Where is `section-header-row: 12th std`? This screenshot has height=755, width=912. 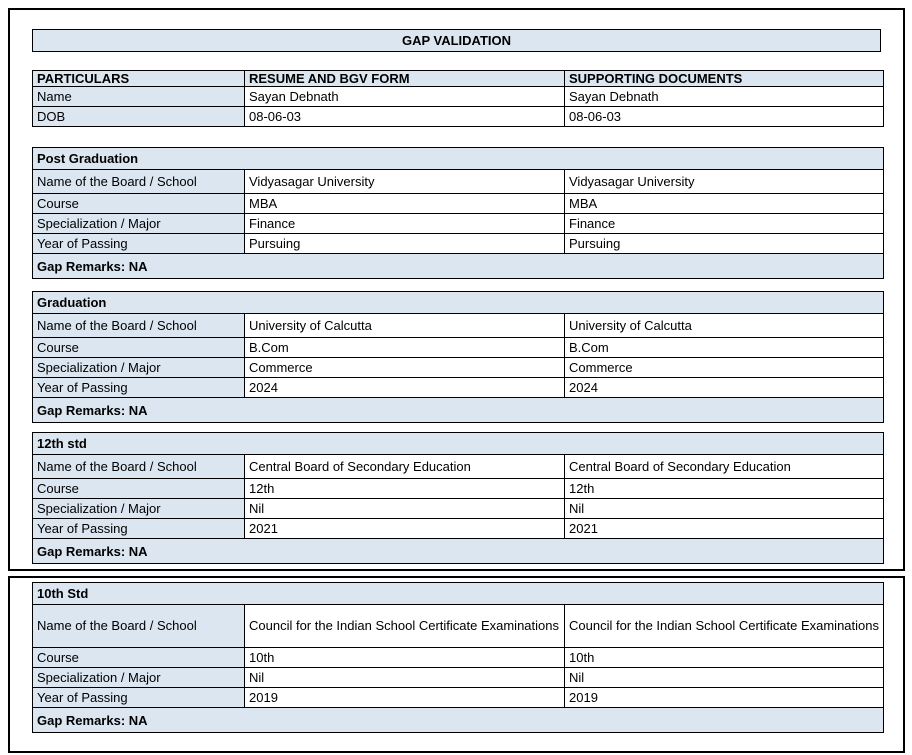
section-header-row: 12th std is located at coordinates (458, 443).